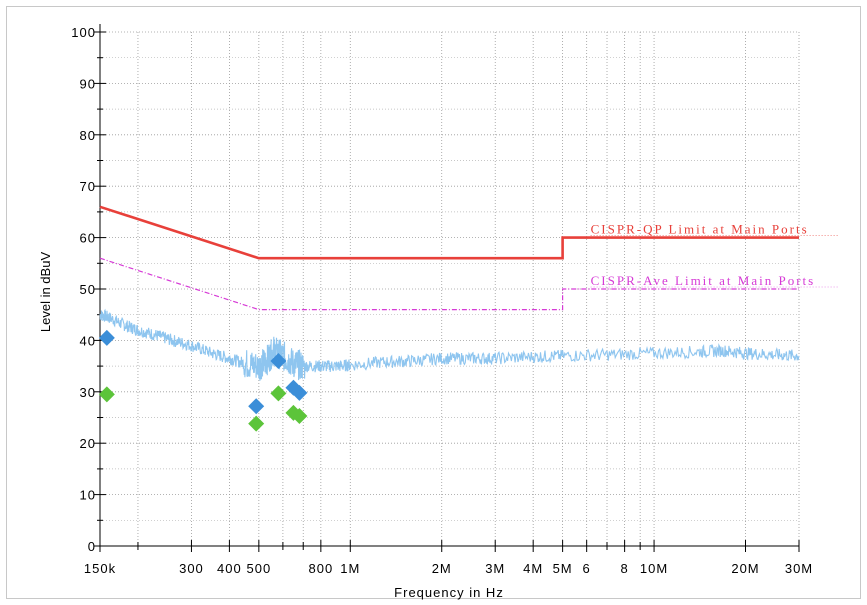 Image resolution: width=867 pixels, height=605 pixels. What do you see at coordinates (88, 238) in the screenshot?
I see `y-tick-label: 60` at bounding box center [88, 238].